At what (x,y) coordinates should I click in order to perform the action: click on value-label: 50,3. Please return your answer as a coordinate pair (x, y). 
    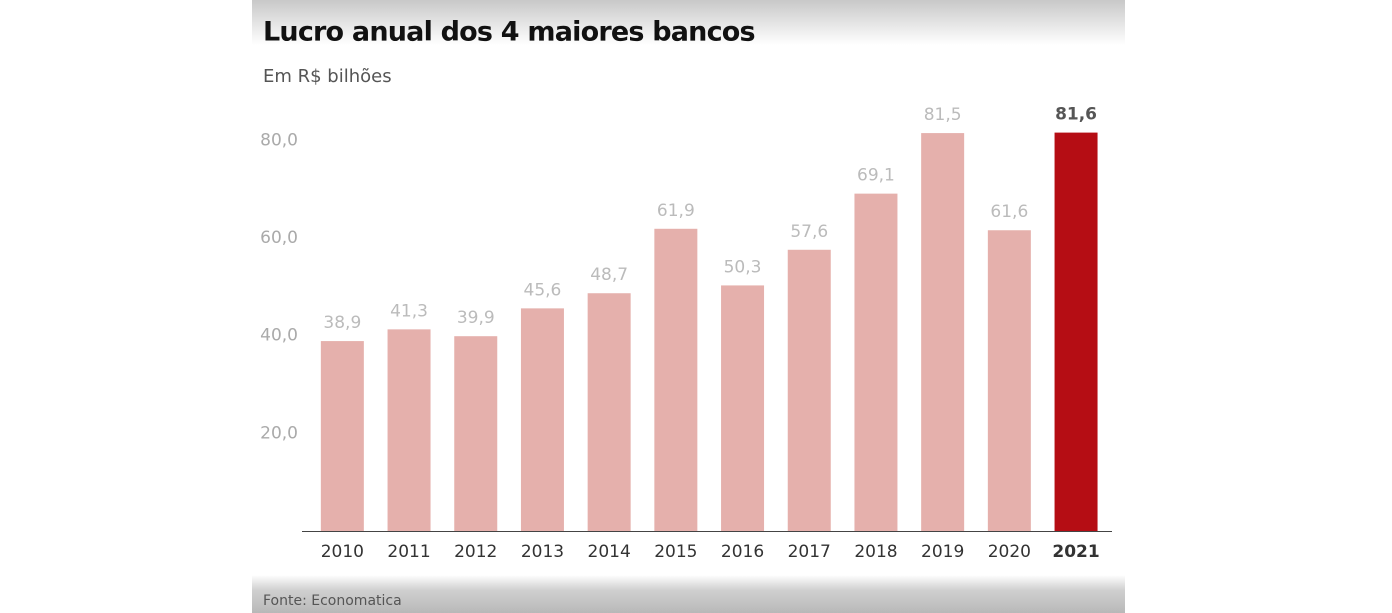
    Looking at the image, I should click on (743, 267).